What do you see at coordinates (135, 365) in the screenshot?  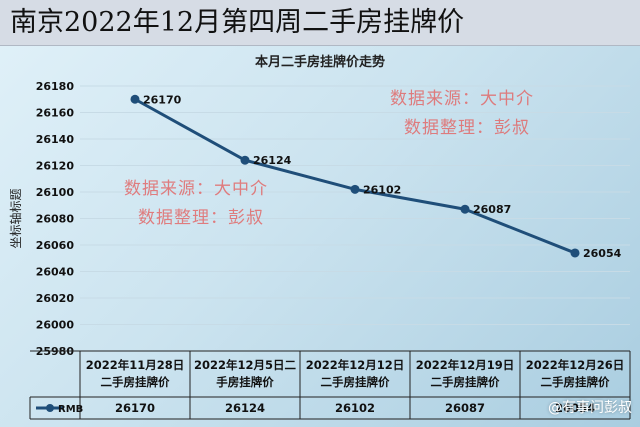 I see `x-category-label-0-line-0: 2022年11月28日` at bounding box center [135, 365].